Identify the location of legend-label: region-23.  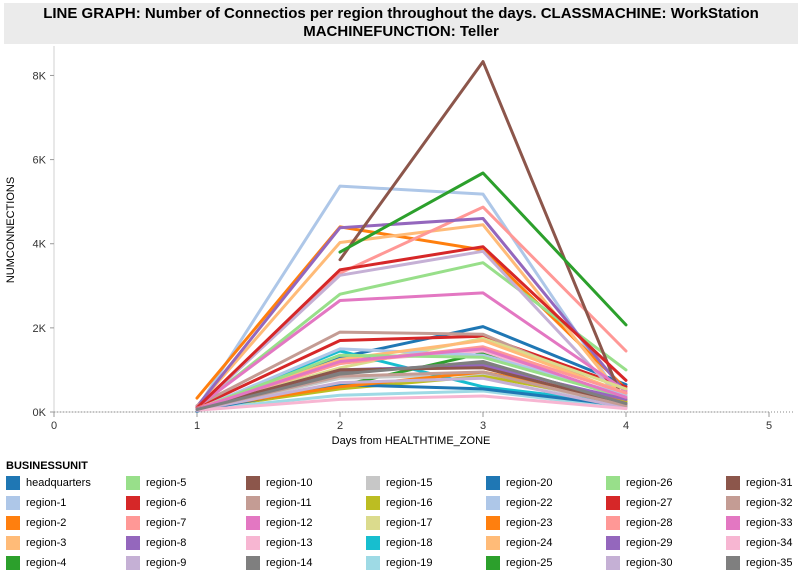
(529, 523).